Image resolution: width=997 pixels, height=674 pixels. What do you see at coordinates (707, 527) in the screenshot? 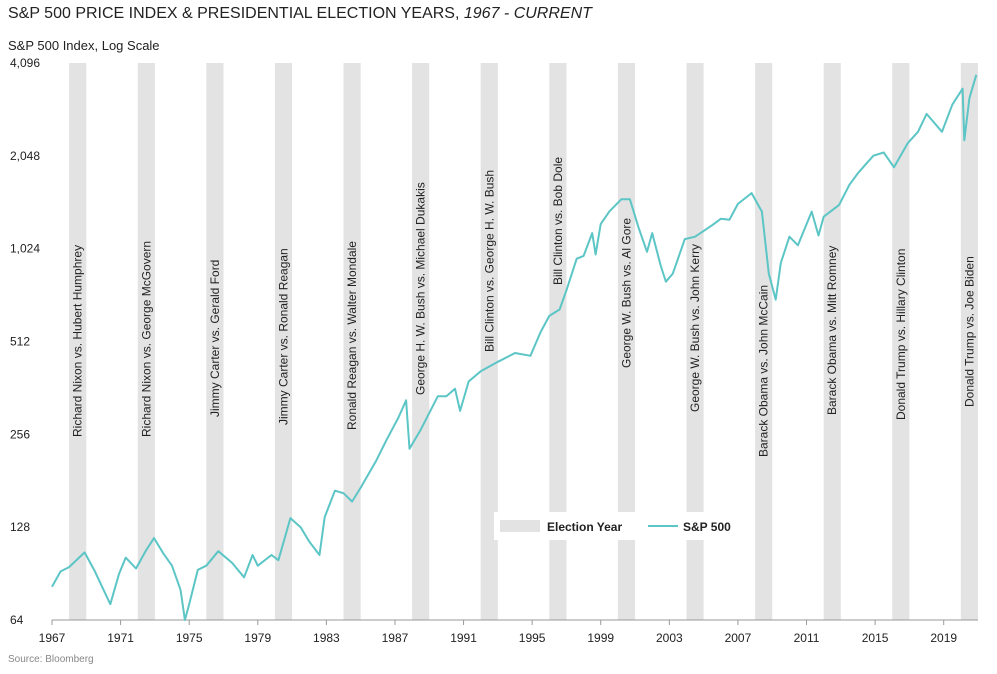
I see `legend-series-label: S&P 500` at bounding box center [707, 527].